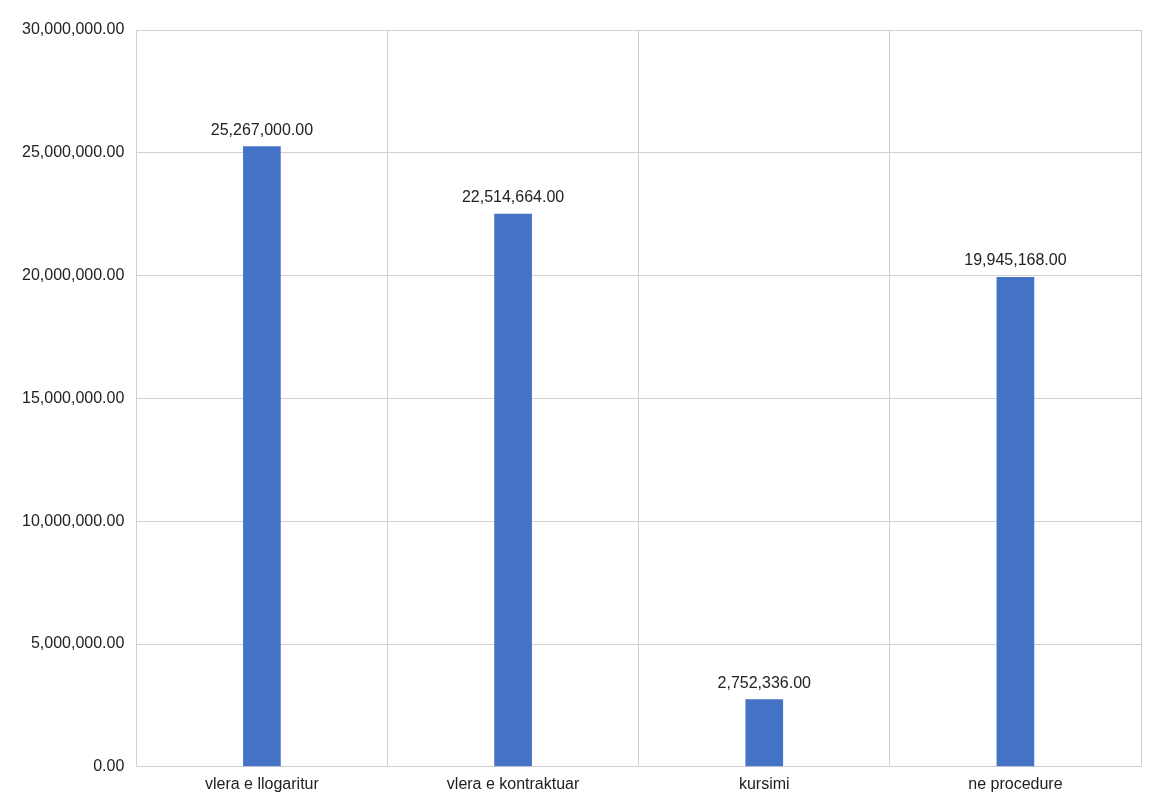 The height and width of the screenshot is (812, 1157). I want to click on y-tick-label: 0.00, so click(109, 766).